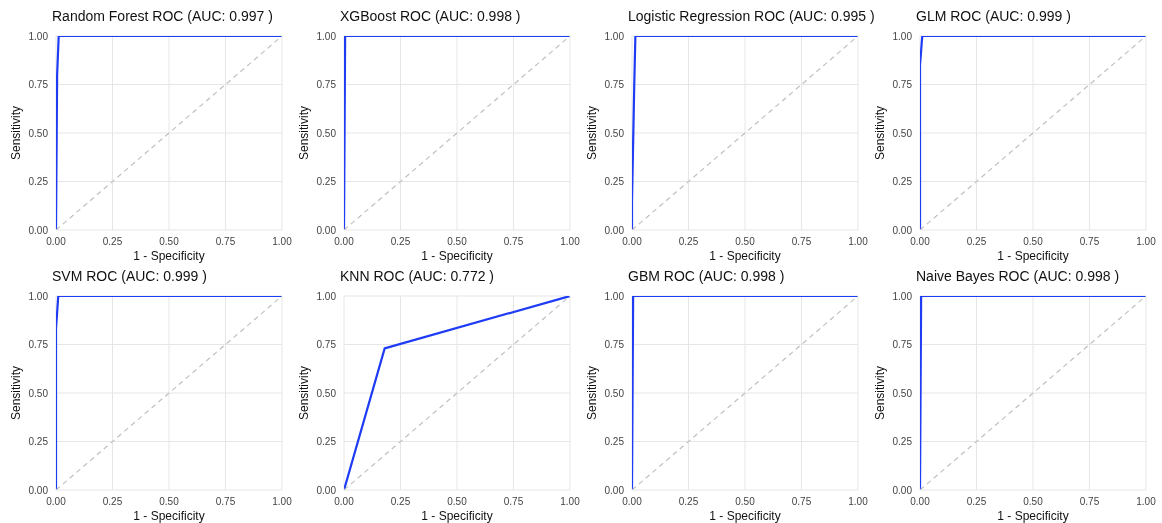  I want to click on chart-title: XGBoost ROC (AUC: 0.998 ), so click(430, 17).